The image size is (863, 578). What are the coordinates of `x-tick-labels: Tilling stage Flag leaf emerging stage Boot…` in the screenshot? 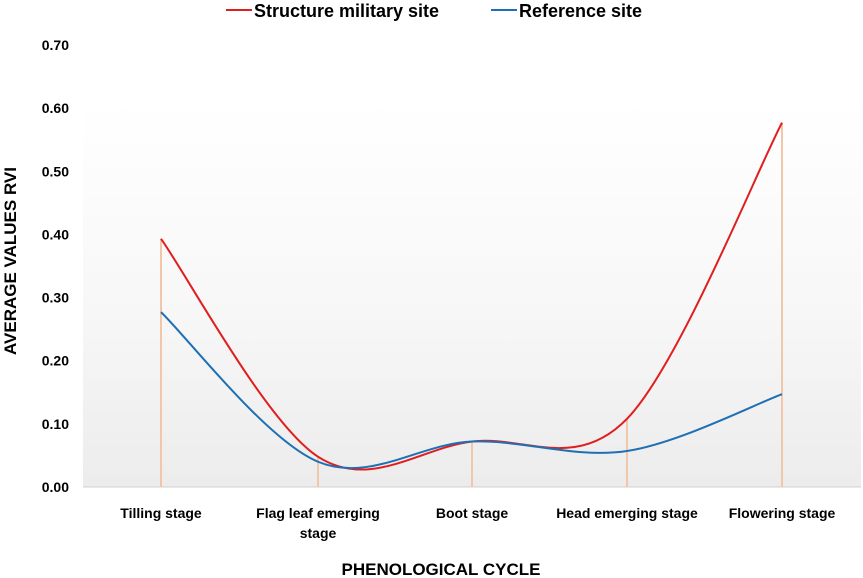 It's located at (477, 523).